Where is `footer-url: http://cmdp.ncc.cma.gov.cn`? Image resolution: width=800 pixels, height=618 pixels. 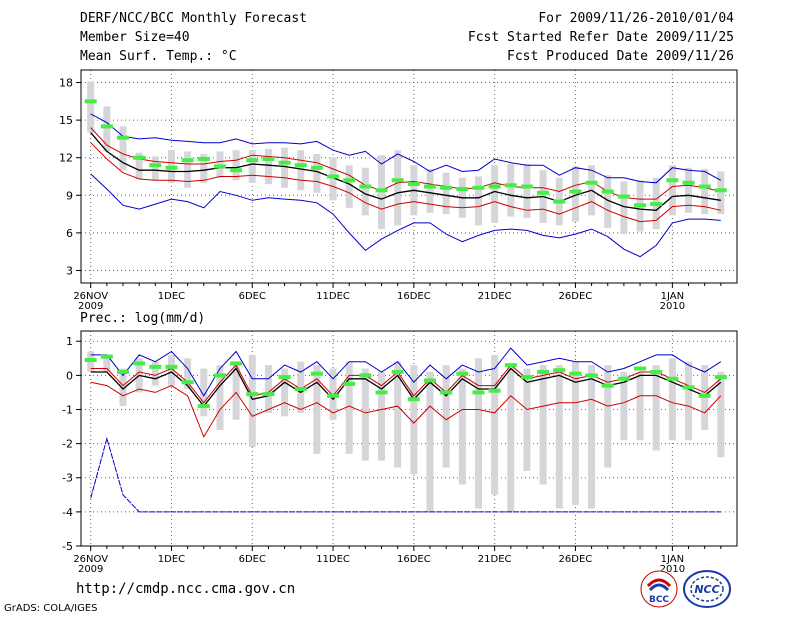
footer-url: http://cmdp.ncc.cma.gov.cn is located at coordinates (186, 589).